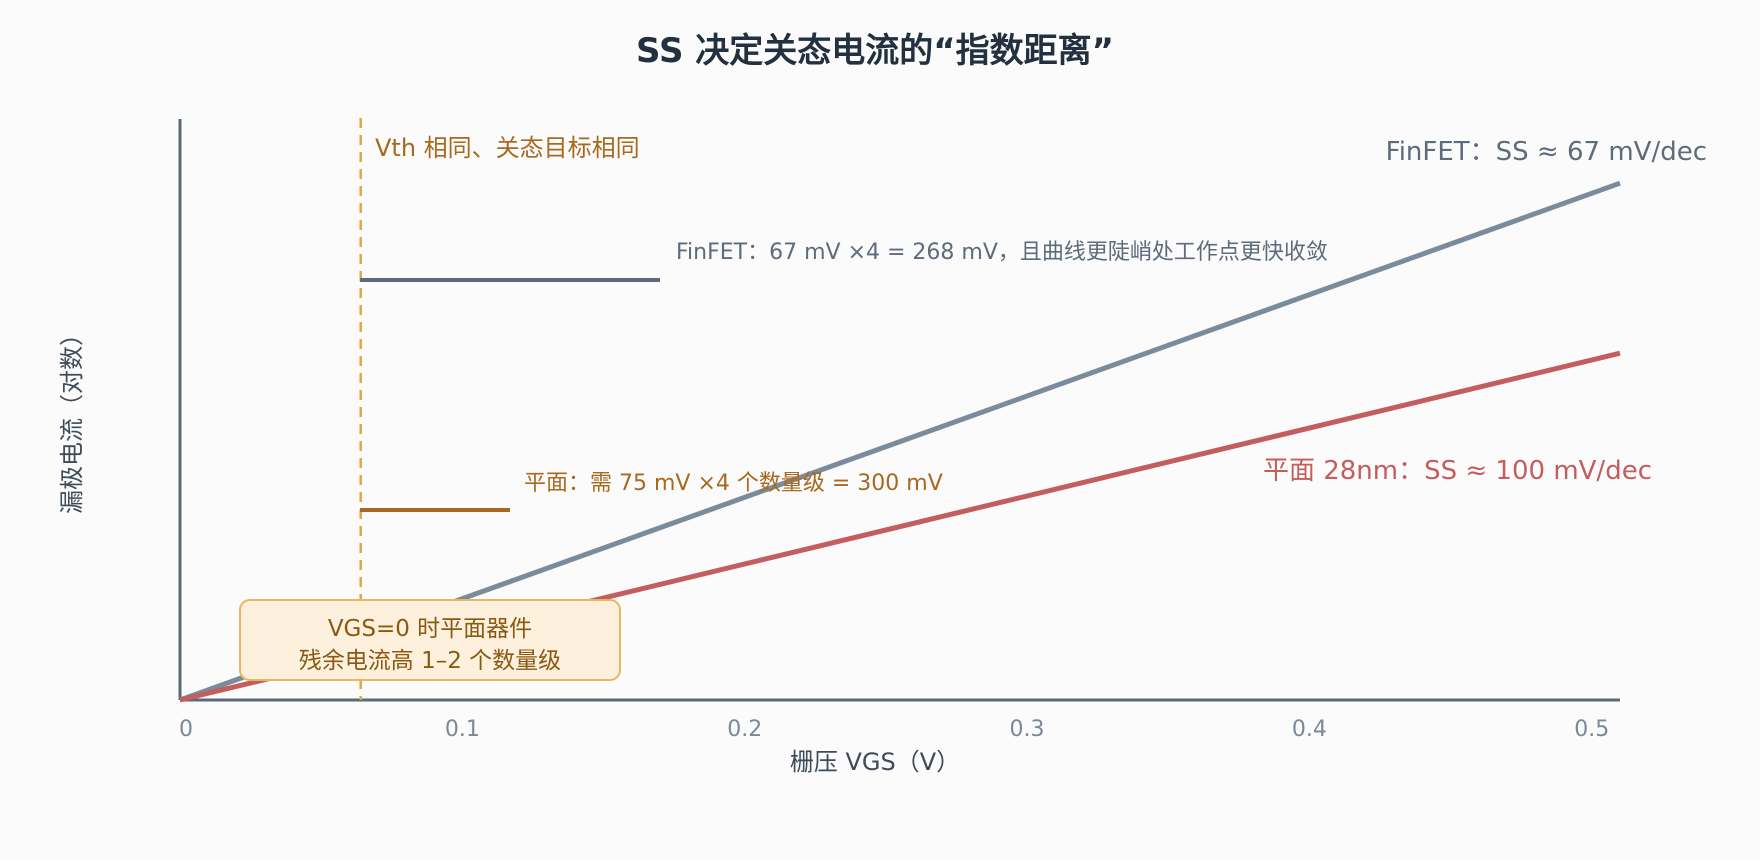 The width and height of the screenshot is (1760, 860). I want to click on annotation-box, so click(430, 640).